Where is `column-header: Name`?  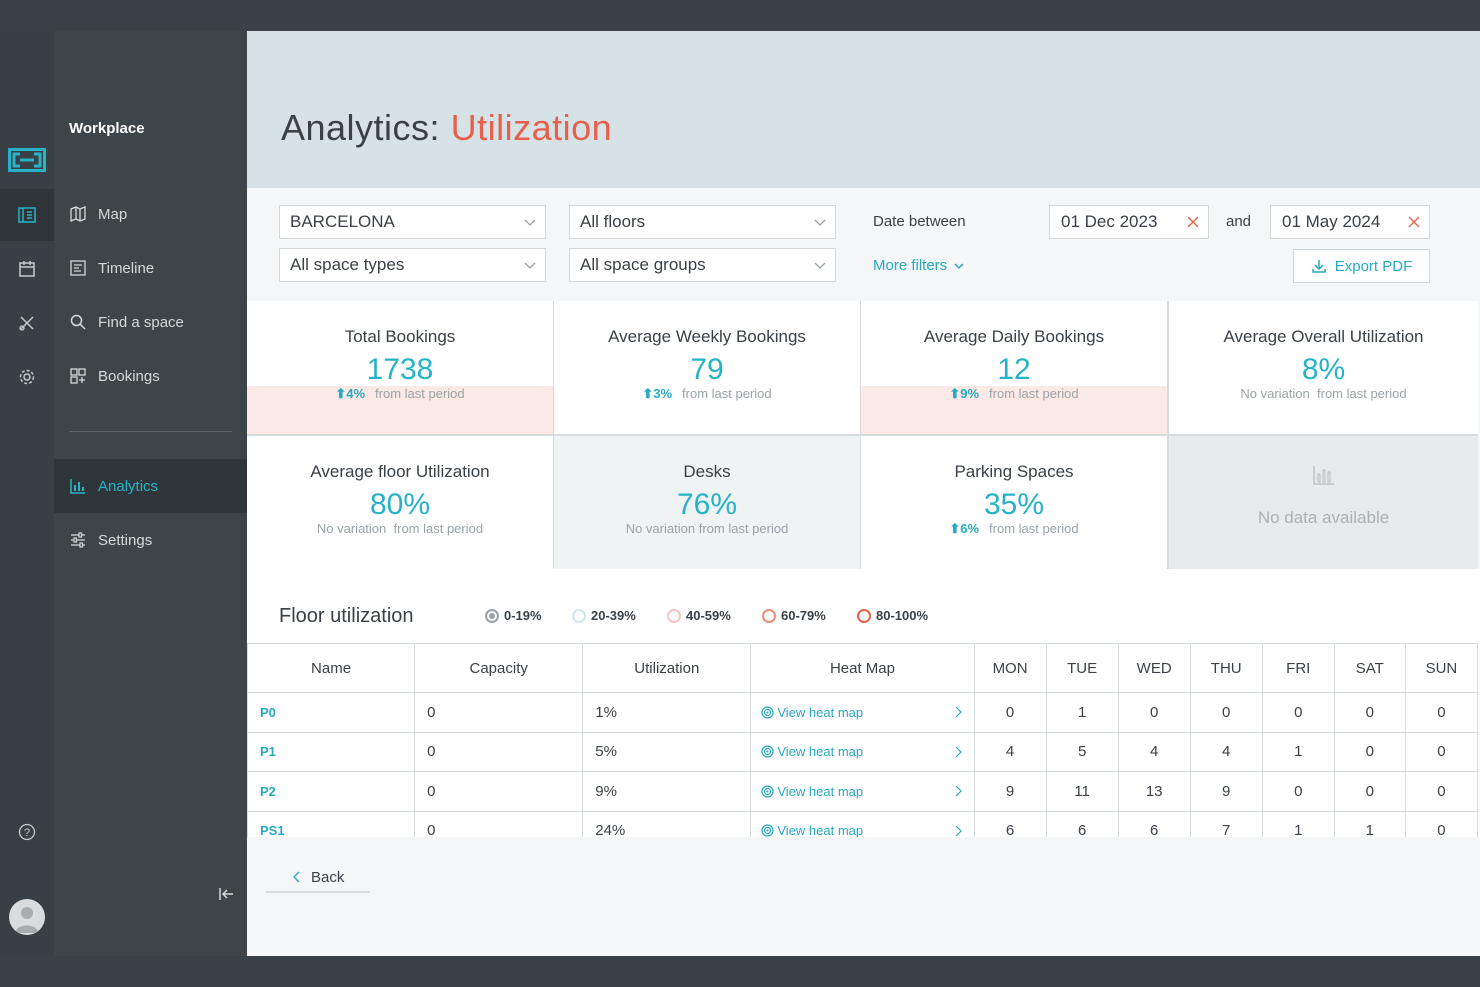
column-header: Name is located at coordinates (331, 668).